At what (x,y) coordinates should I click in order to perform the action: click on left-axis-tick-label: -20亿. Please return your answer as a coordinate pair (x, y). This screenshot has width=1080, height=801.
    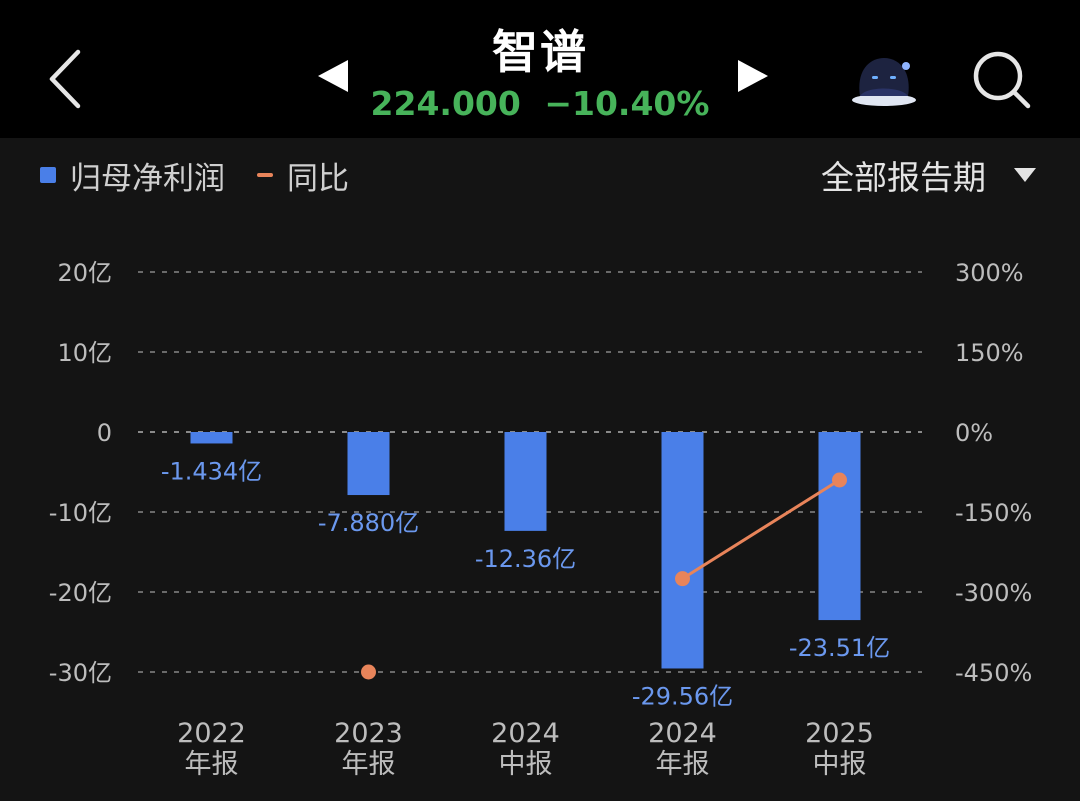
    Looking at the image, I should click on (80, 593).